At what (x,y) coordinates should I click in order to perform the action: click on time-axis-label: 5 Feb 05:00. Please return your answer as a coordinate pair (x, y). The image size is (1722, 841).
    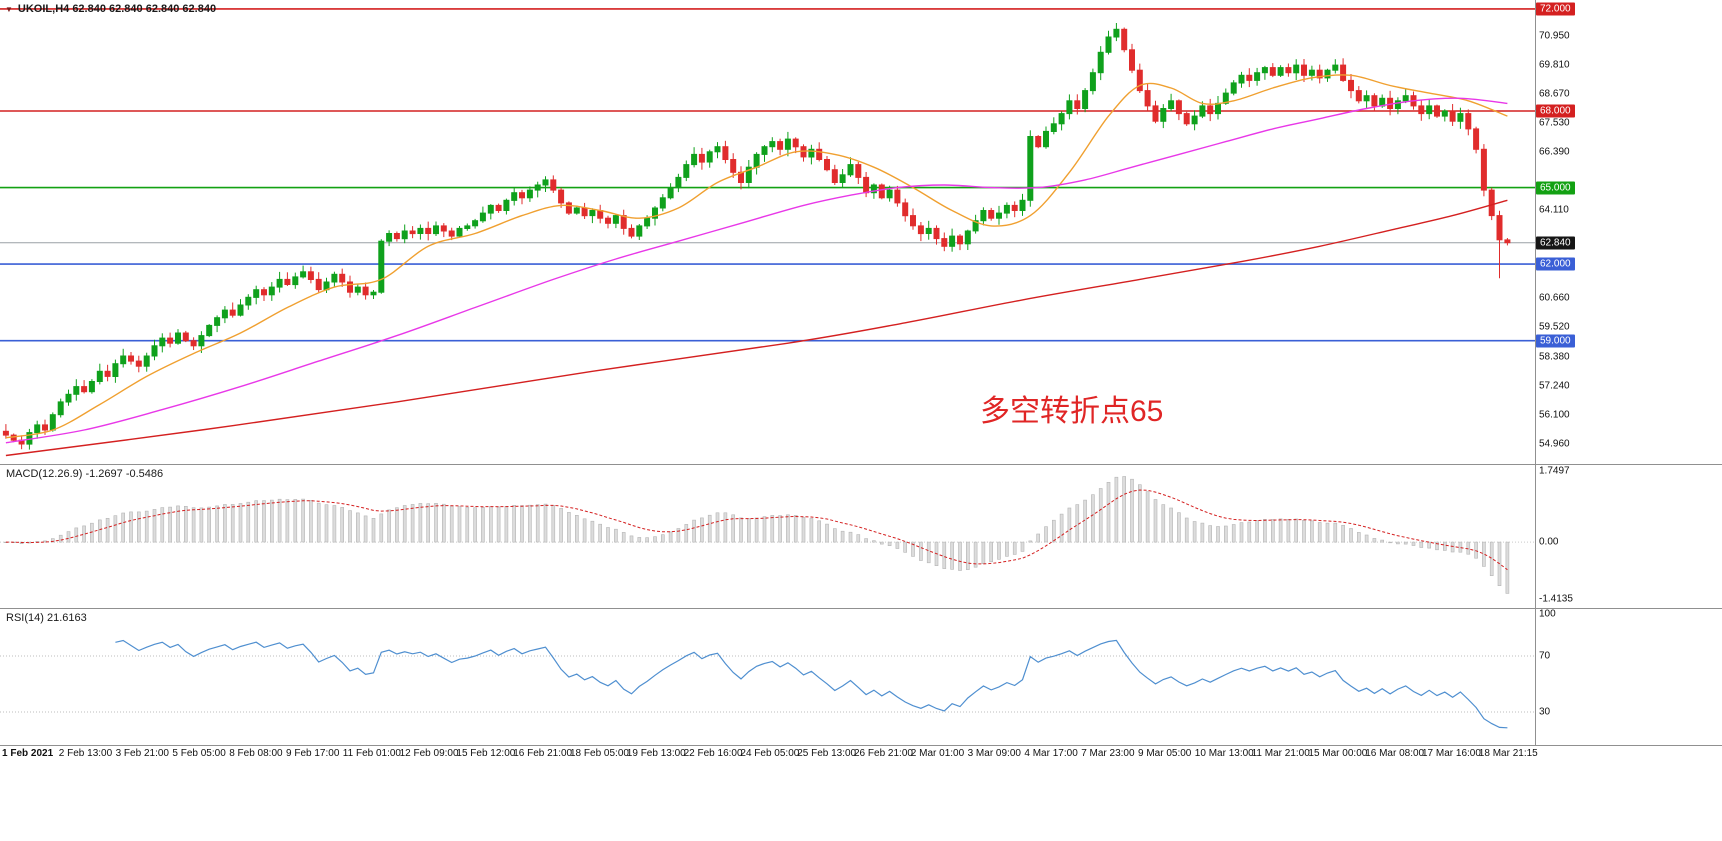
    Looking at the image, I should click on (199, 753).